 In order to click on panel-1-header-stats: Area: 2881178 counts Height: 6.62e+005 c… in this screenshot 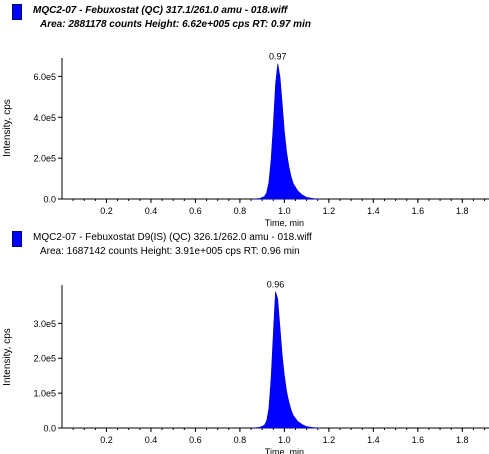, I will do `click(175, 24)`.